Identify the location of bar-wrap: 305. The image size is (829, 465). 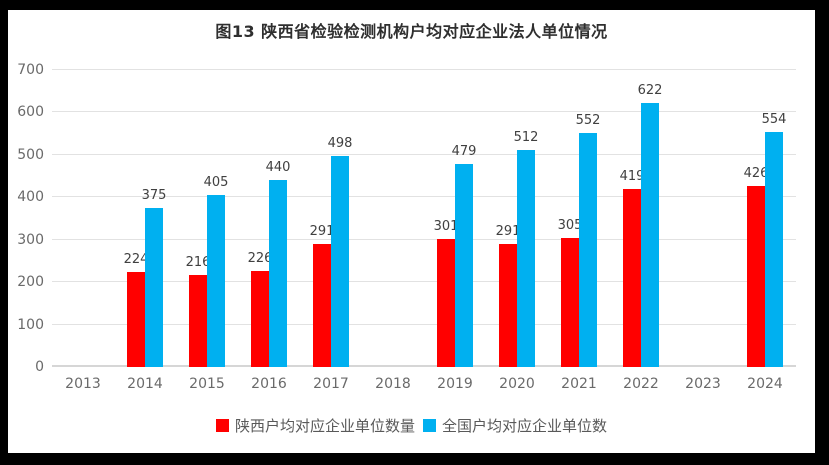
(570, 292).